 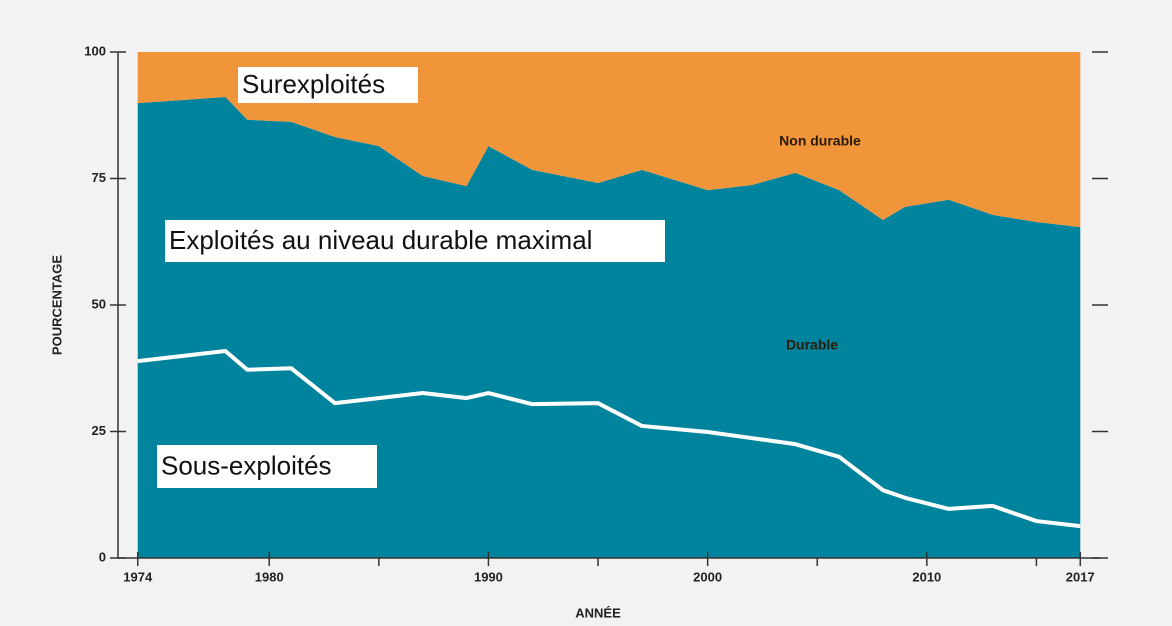 I want to click on y-tick-label: 50, so click(x=99, y=303).